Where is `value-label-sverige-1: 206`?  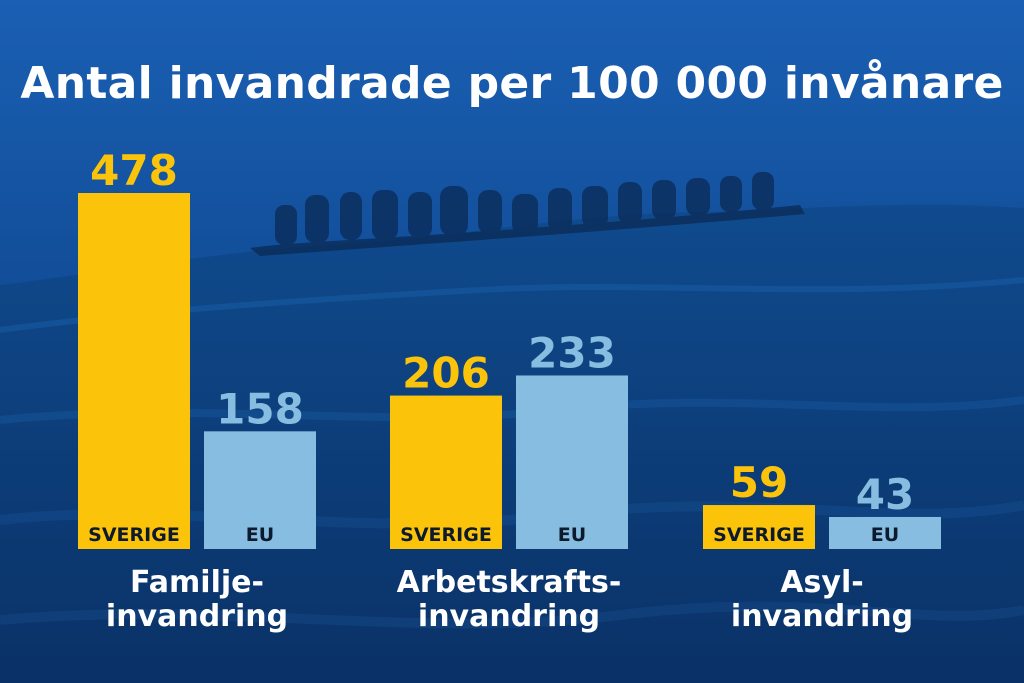 value-label-sverige-1: 206 is located at coordinates (446, 373).